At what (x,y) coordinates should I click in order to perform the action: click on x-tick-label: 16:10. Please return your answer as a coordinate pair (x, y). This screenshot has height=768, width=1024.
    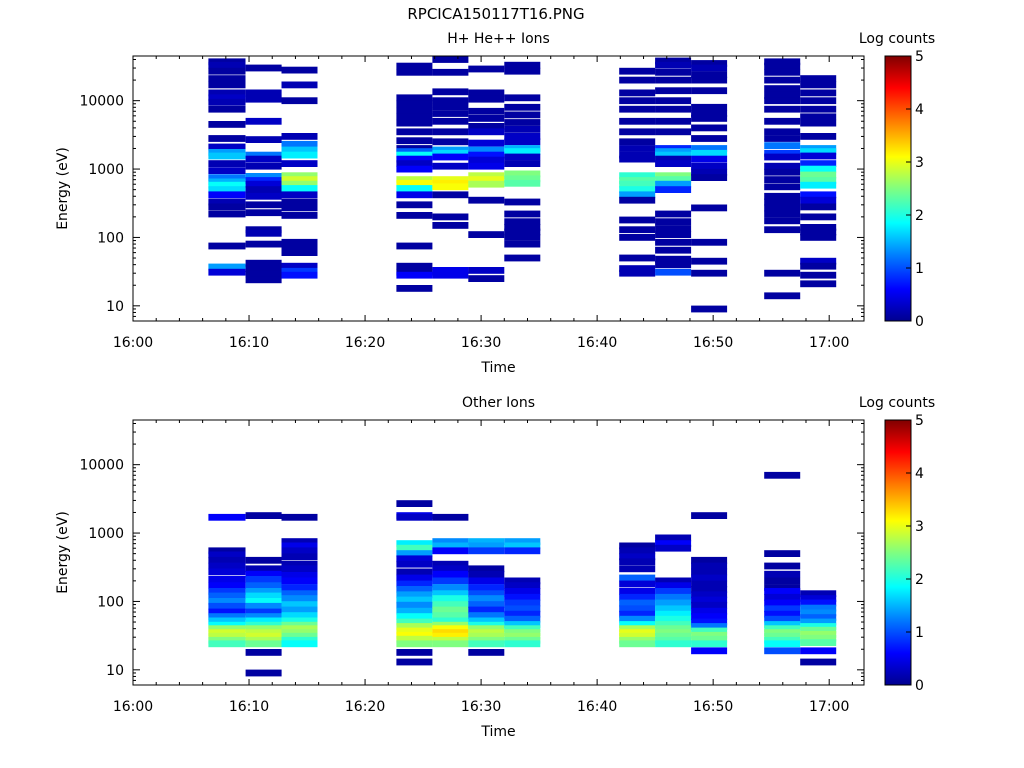
    Looking at the image, I should click on (249, 707).